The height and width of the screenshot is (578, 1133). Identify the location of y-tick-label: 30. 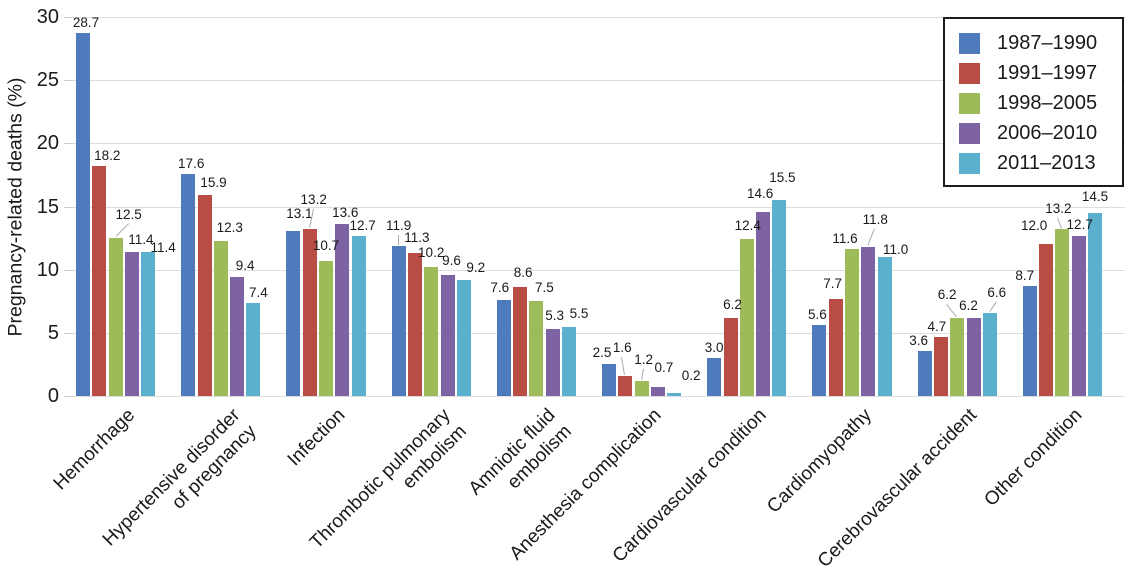
(47, 17).